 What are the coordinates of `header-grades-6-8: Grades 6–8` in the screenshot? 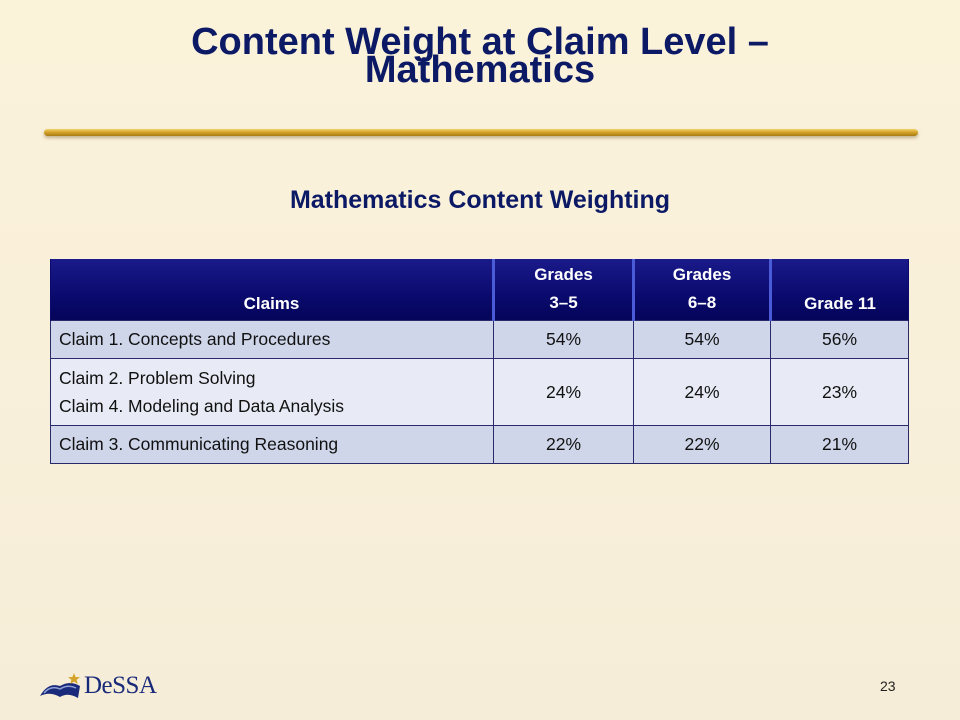 It's located at (702, 290).